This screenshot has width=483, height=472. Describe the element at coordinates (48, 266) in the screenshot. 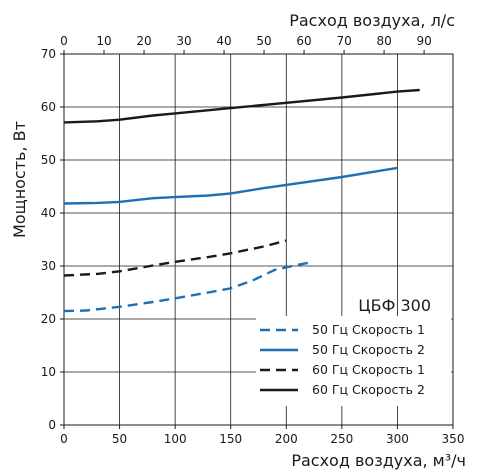

I see `y-tick-label: 30` at that location.